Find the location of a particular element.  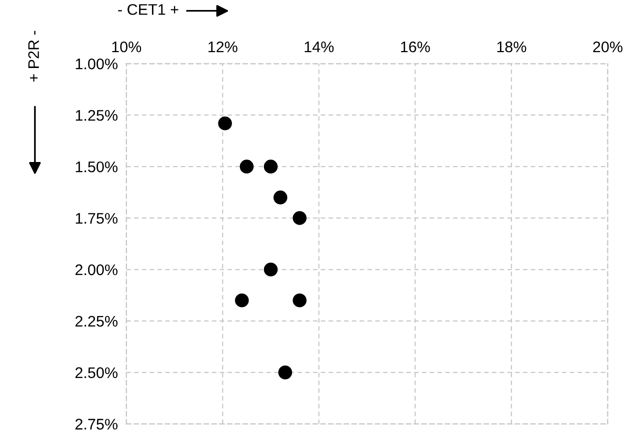

y-tick-label: 1.00% is located at coordinates (97, 64).